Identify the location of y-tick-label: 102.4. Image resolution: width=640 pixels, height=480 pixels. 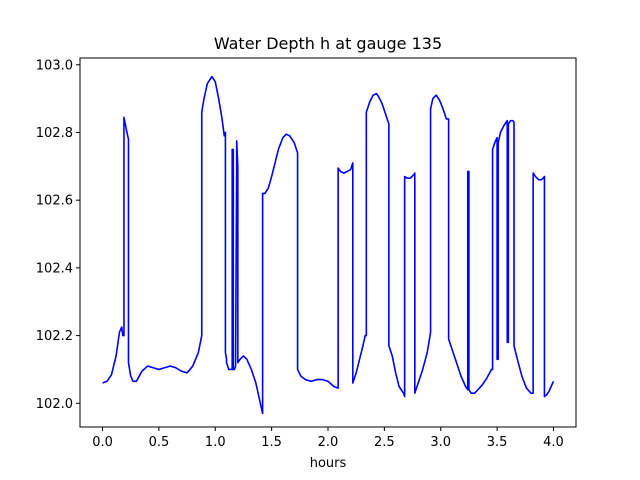
(54, 268).